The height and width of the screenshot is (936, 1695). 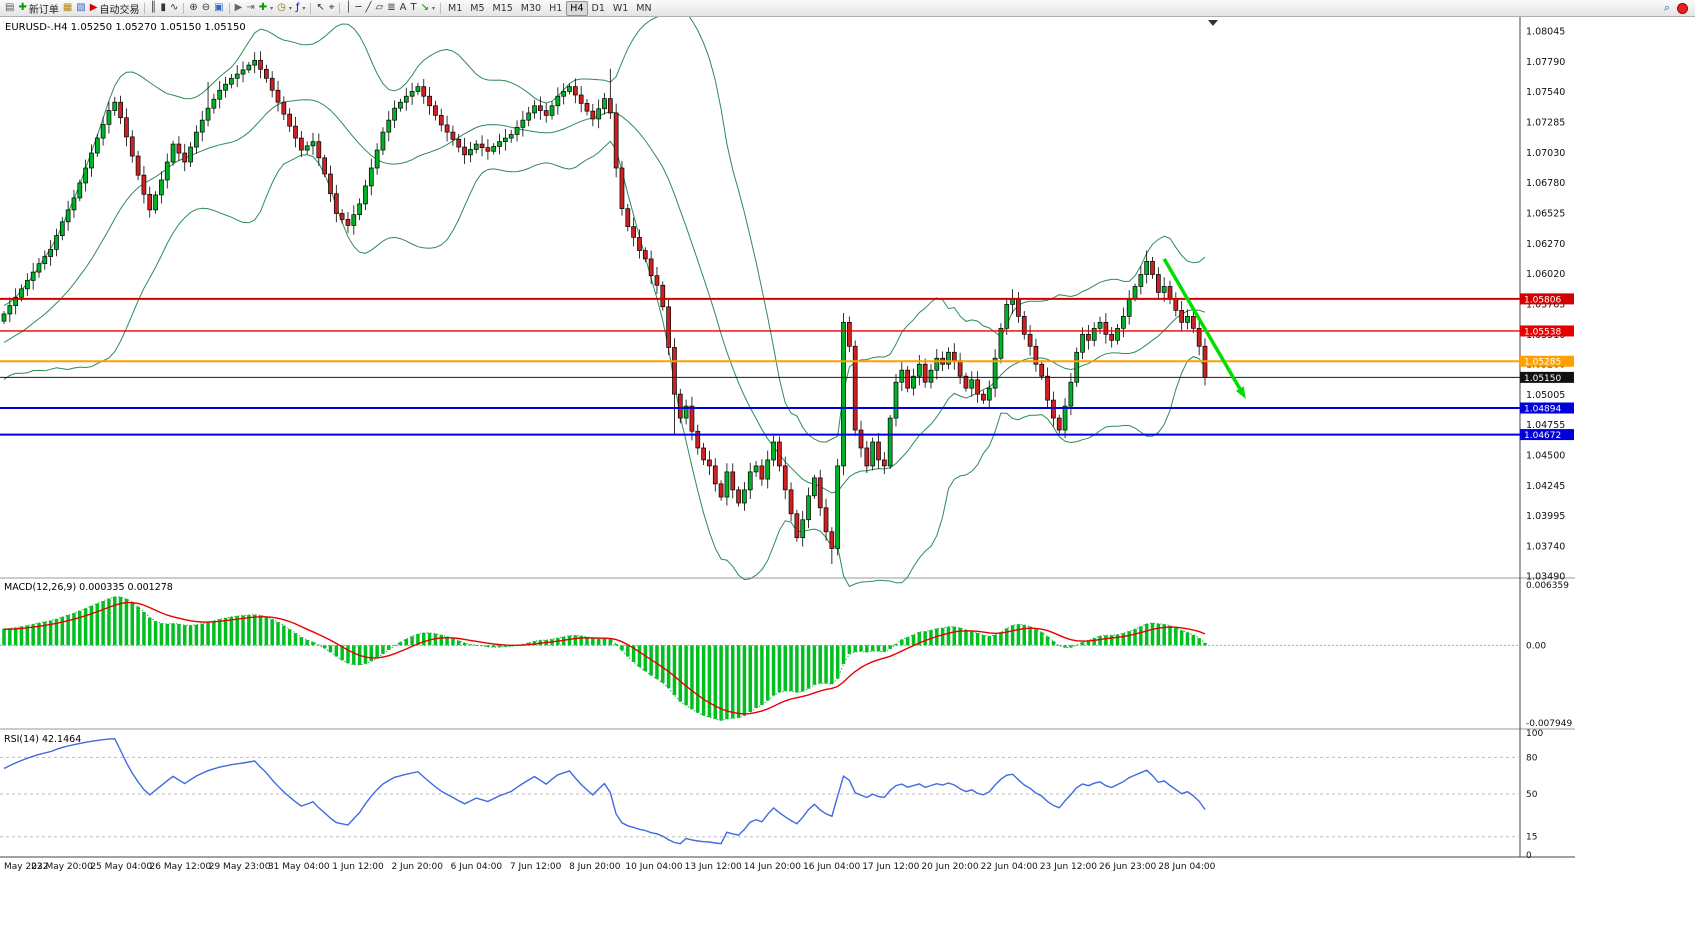 I want to click on svg-text: 1.07285, so click(x=1545, y=122).